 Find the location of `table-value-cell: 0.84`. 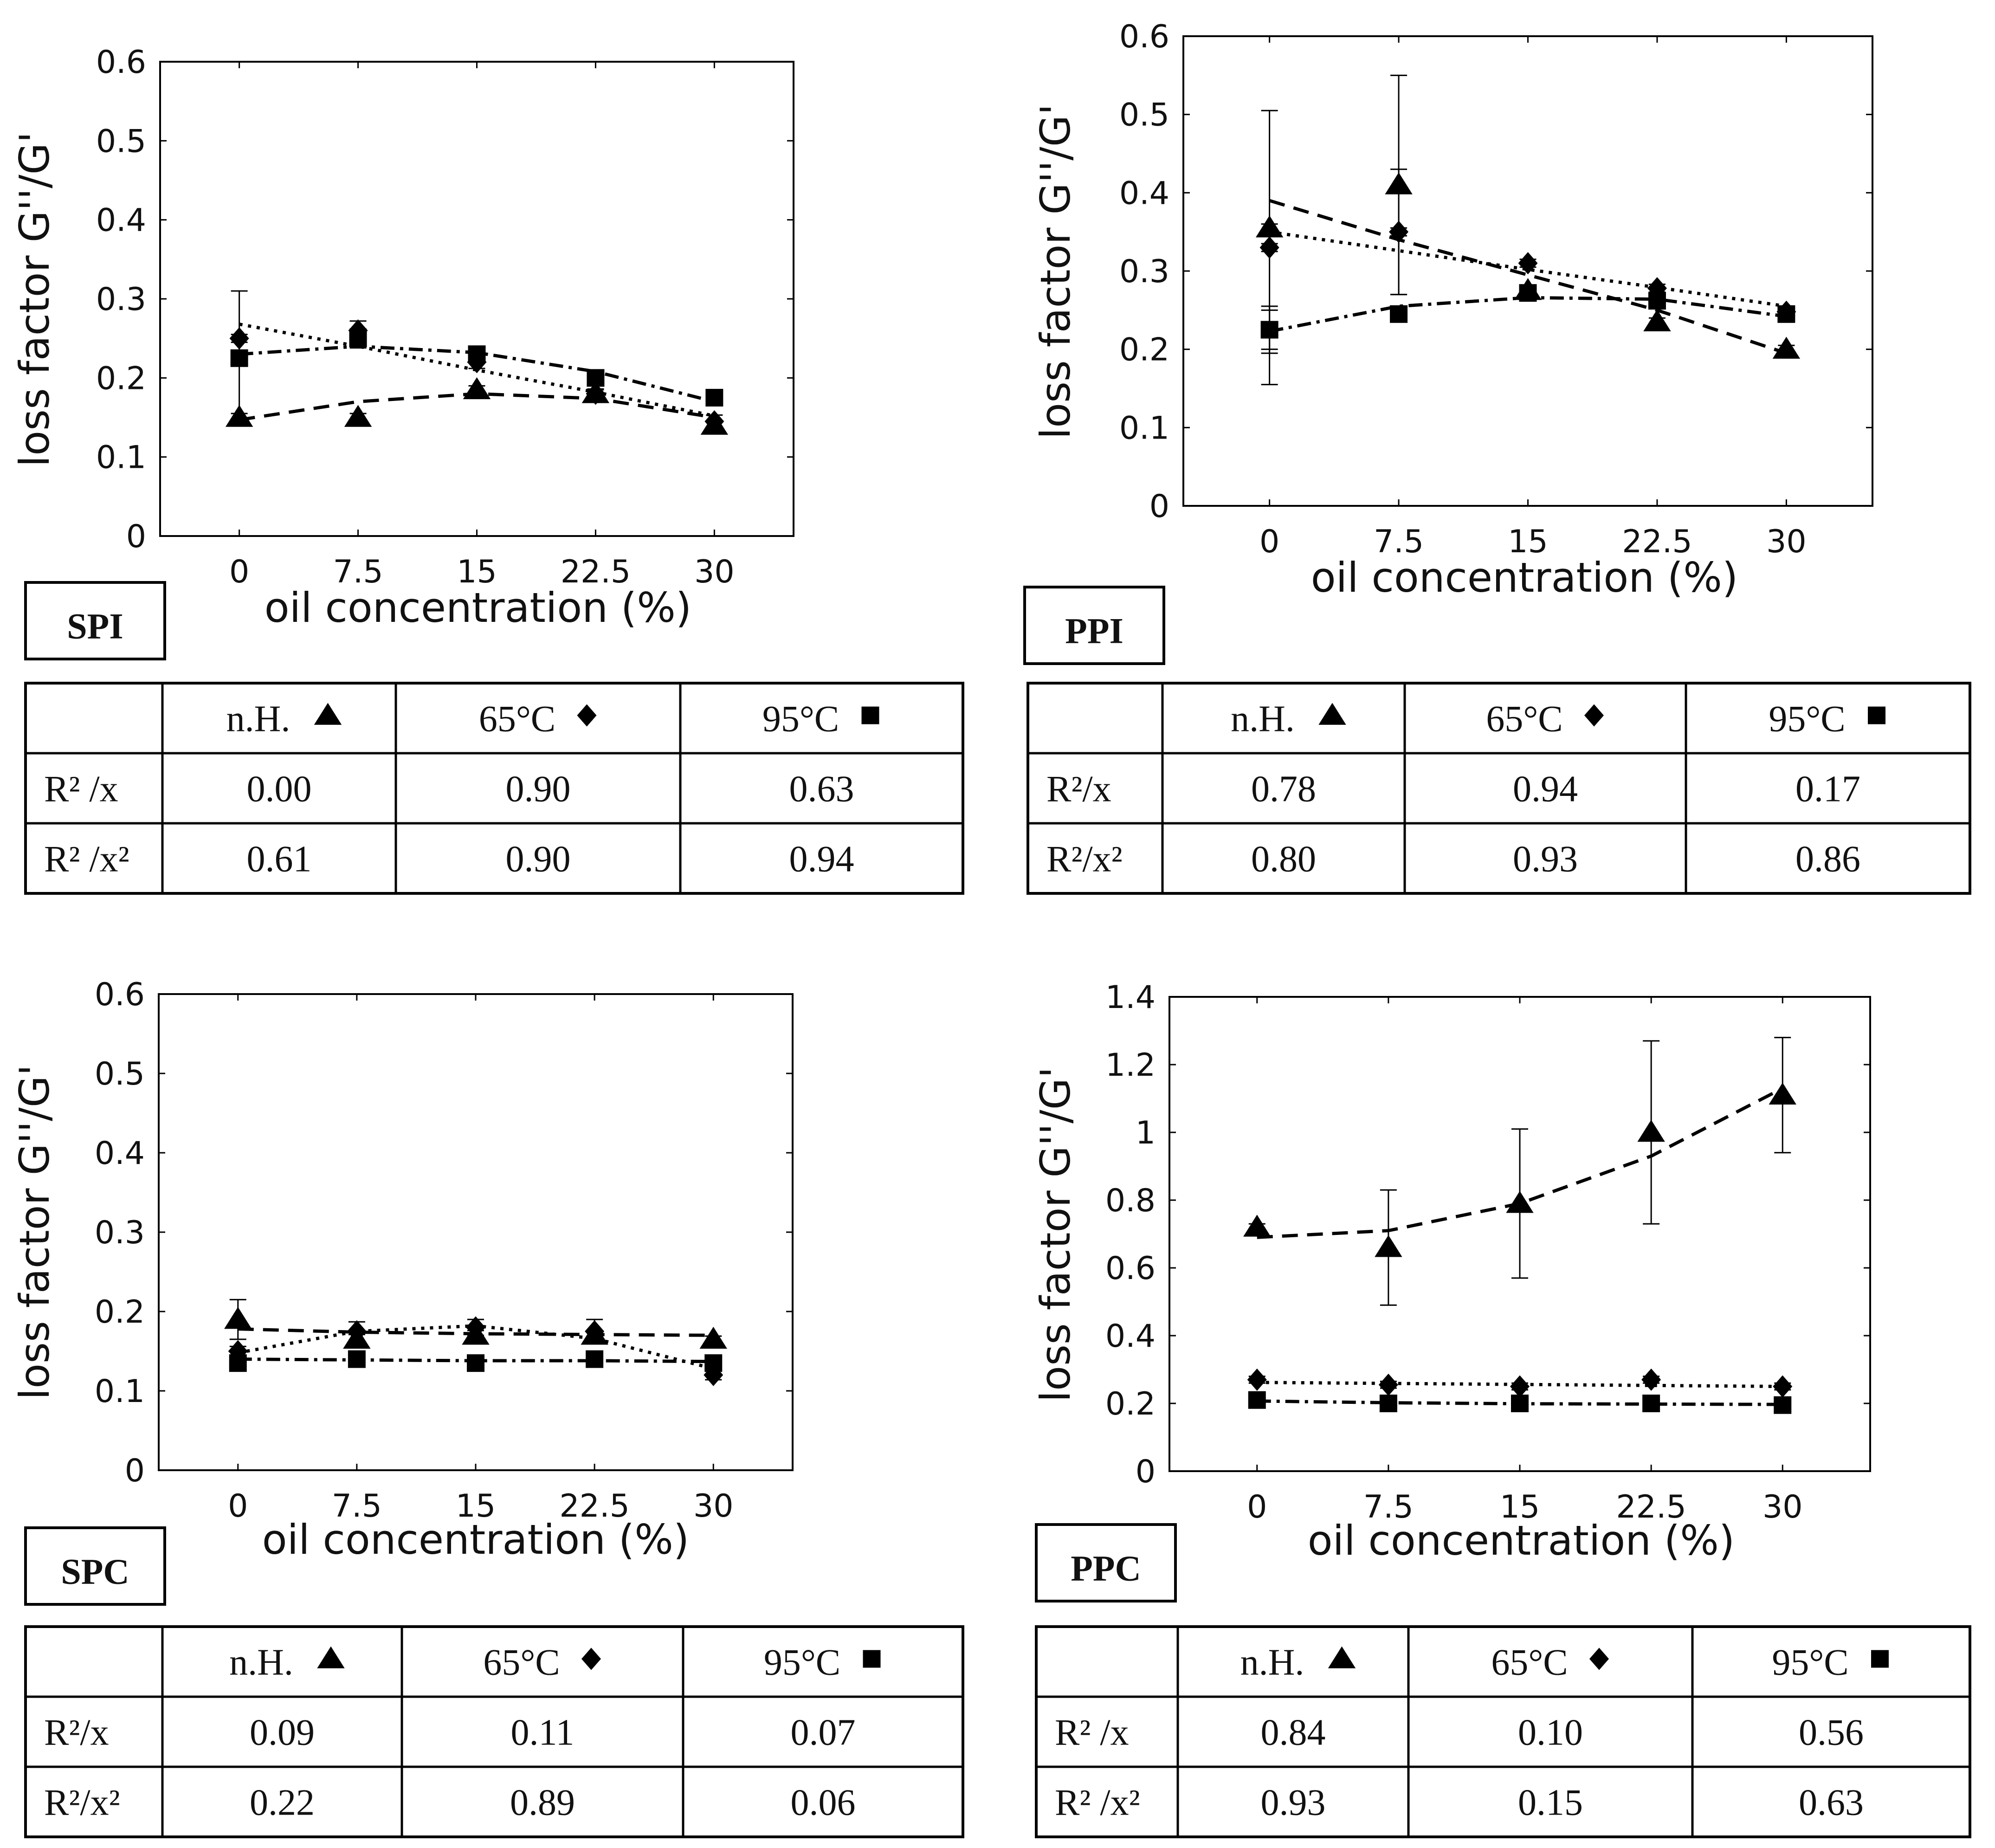

table-value-cell: 0.84 is located at coordinates (1293, 1732).